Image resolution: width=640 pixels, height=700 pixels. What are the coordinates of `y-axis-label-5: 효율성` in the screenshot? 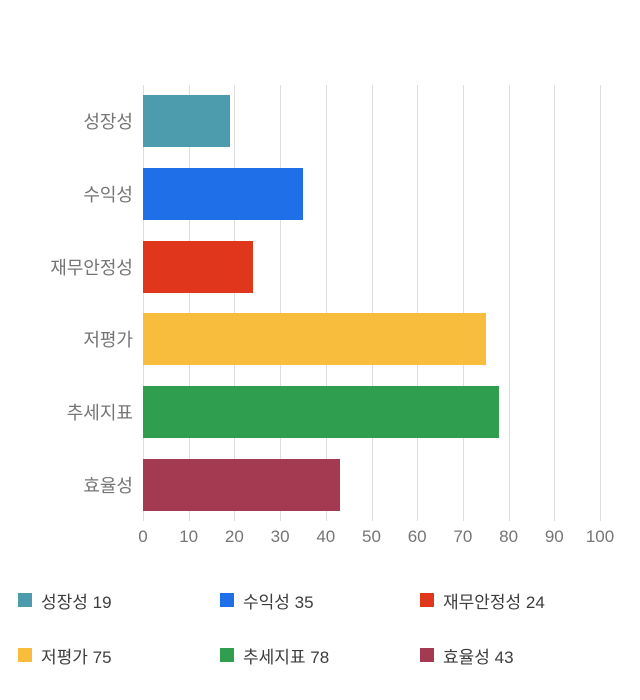 It's located at (108, 485).